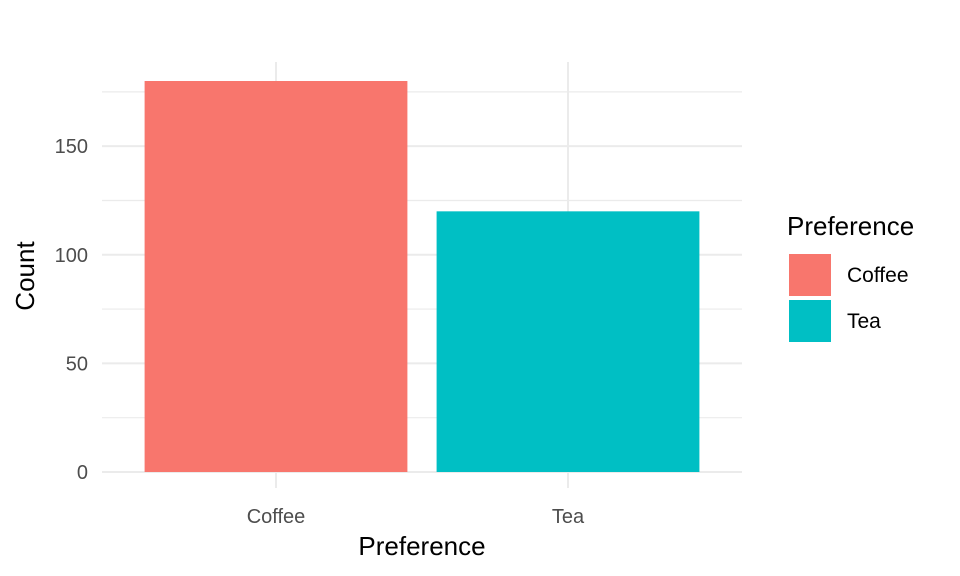 The width and height of the screenshot is (960, 576). Describe the element at coordinates (849, 298) in the screenshot. I see `legend-items: Coffee Tea` at that location.